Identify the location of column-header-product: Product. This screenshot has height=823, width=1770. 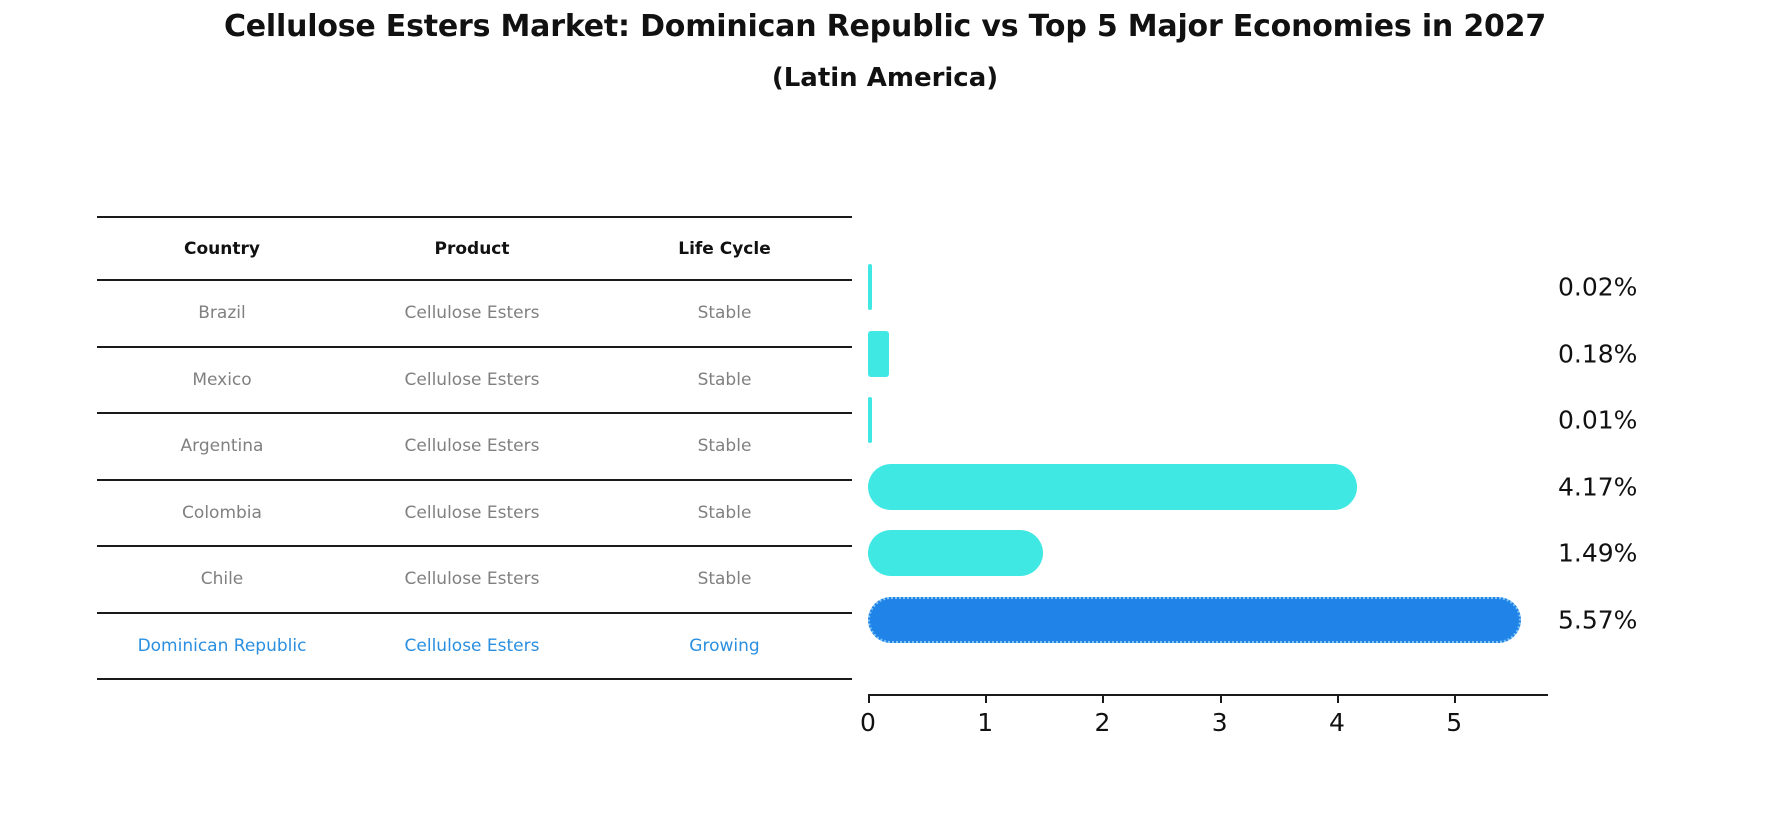
(472, 248).